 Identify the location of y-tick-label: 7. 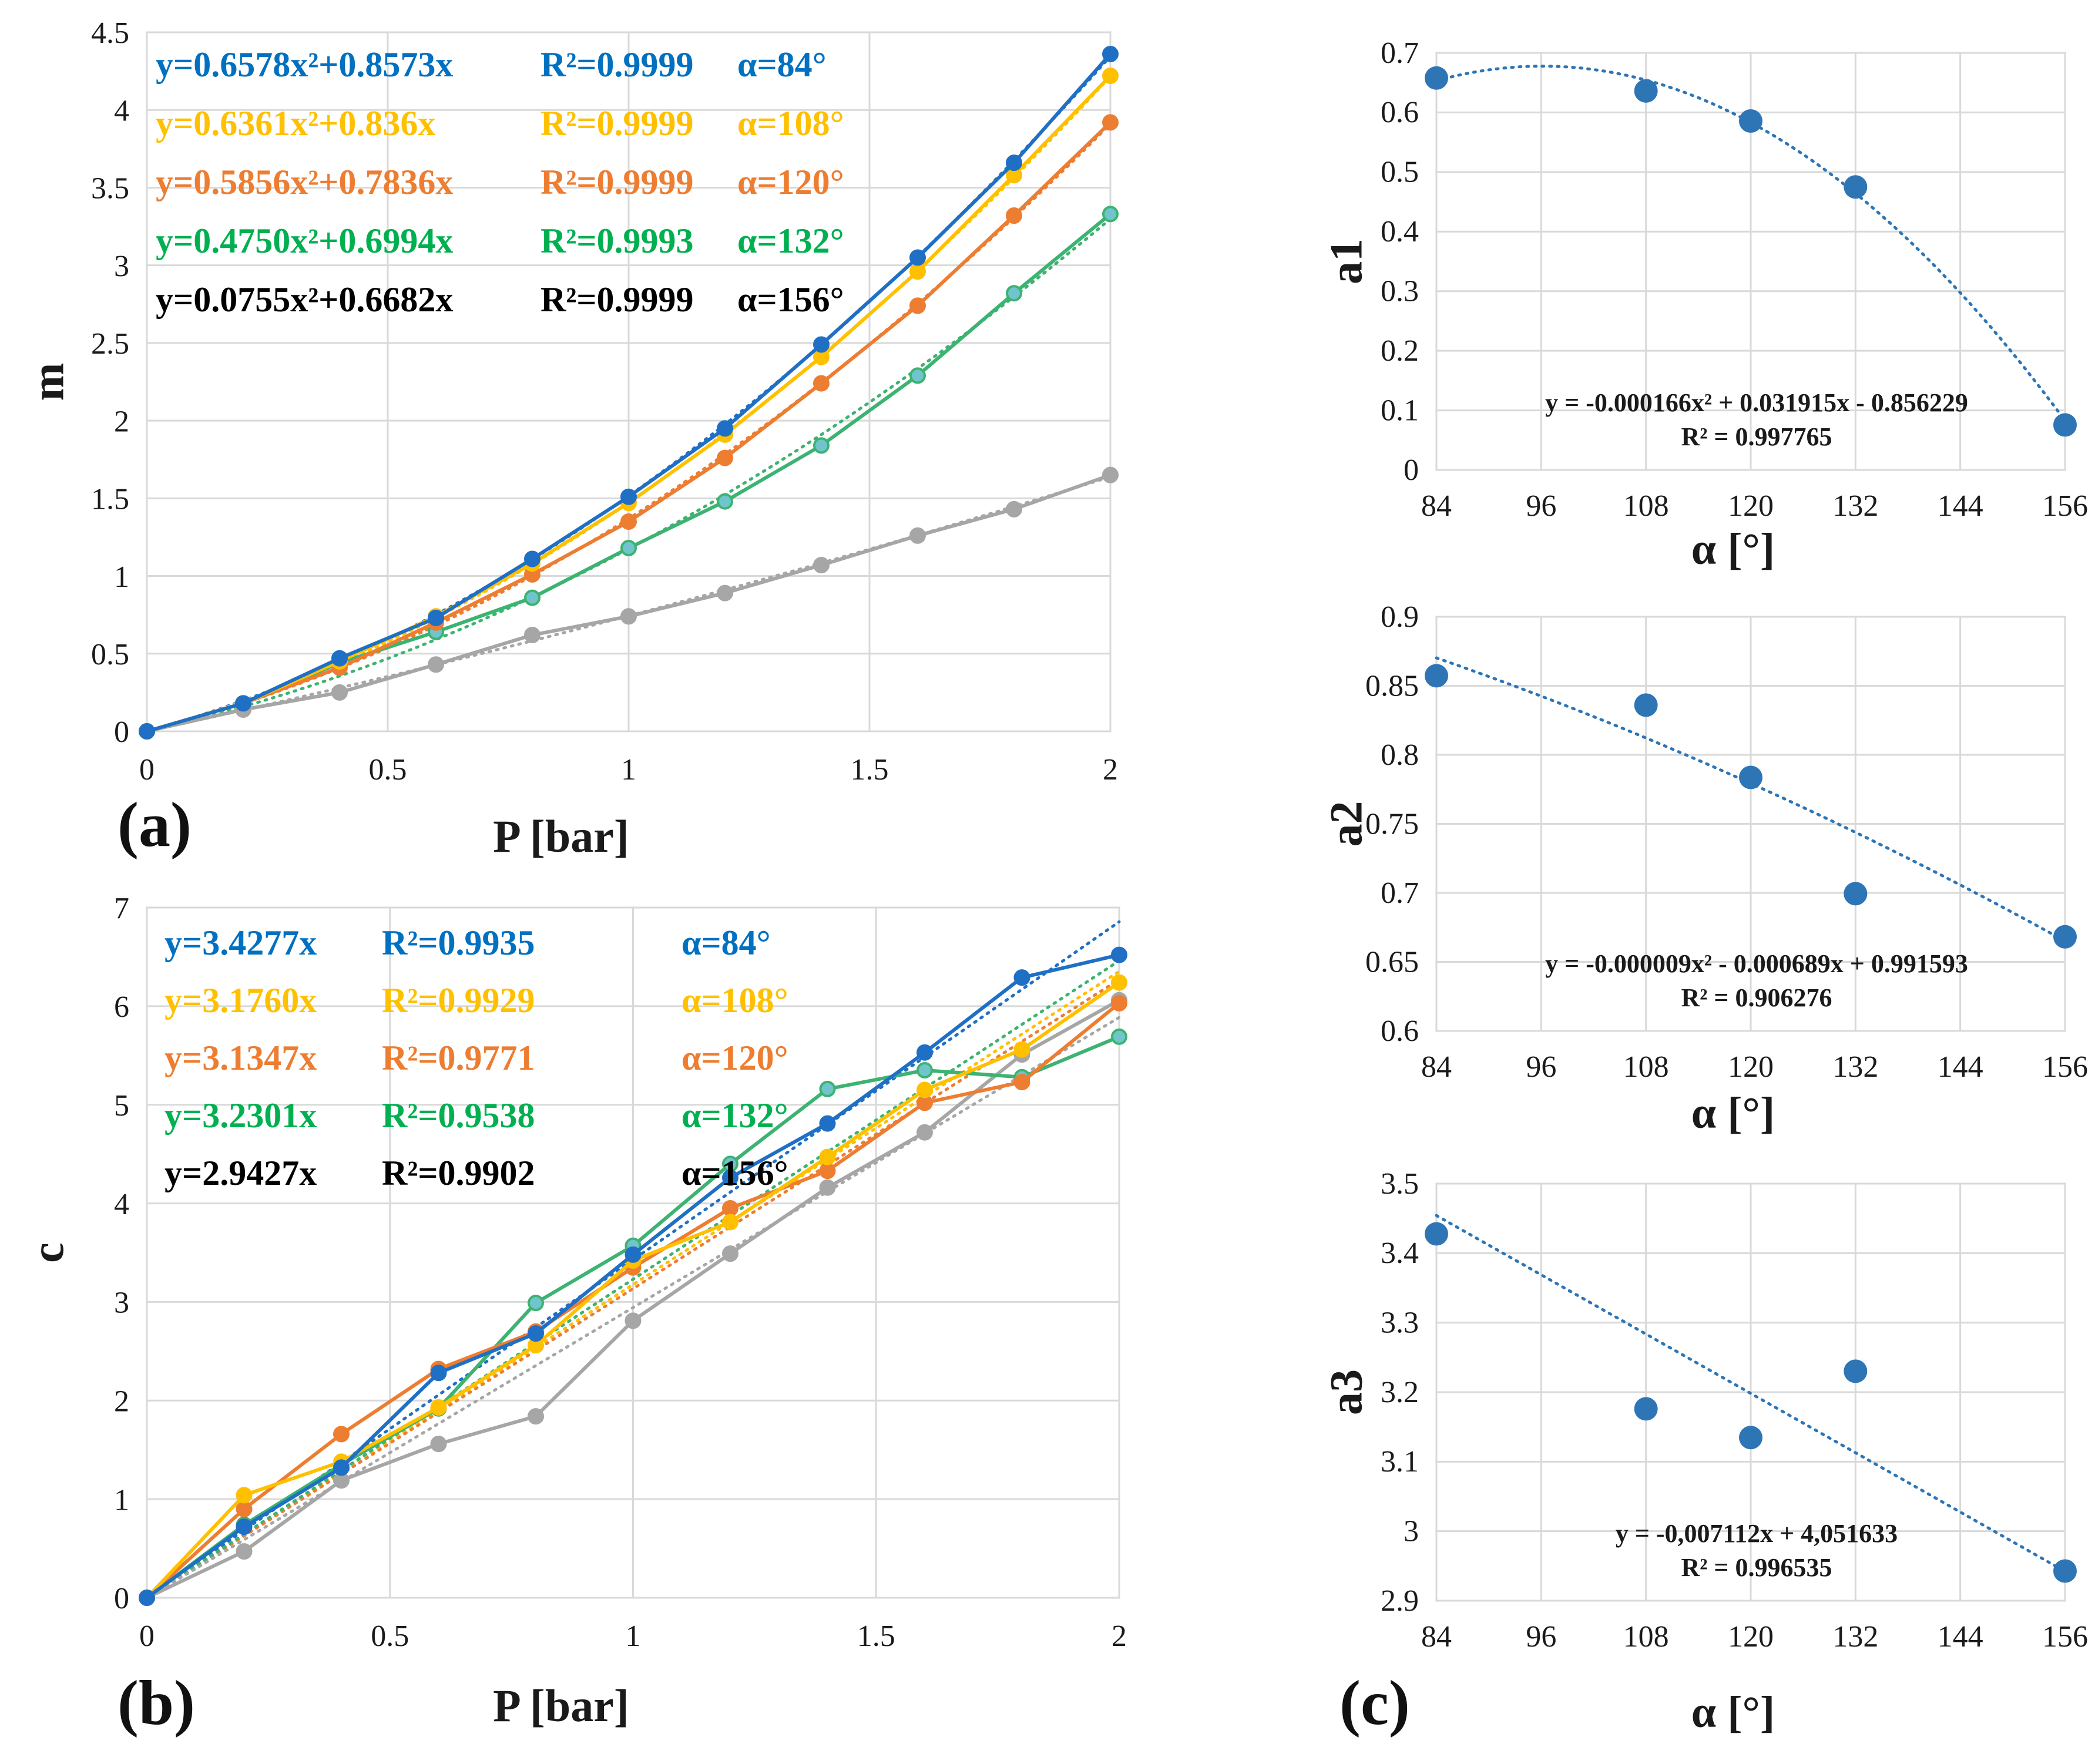
(121, 908).